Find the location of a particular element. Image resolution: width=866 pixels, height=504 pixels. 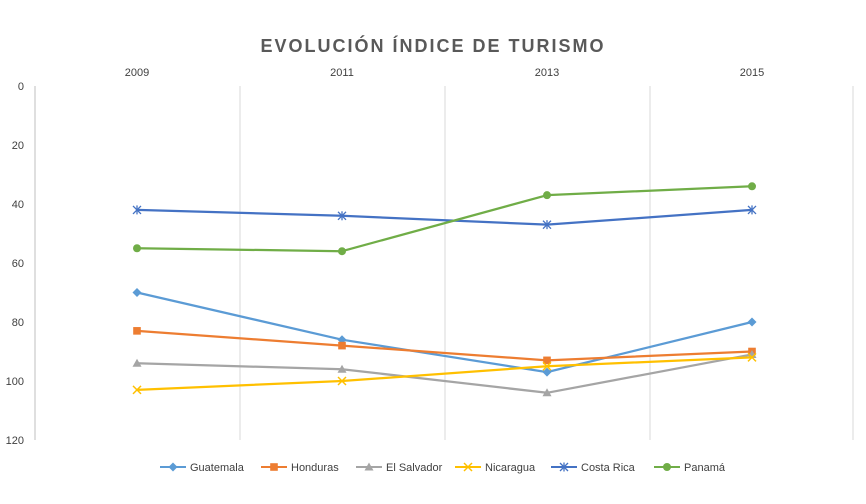

y-tick-label: 60 is located at coordinates (18, 264).